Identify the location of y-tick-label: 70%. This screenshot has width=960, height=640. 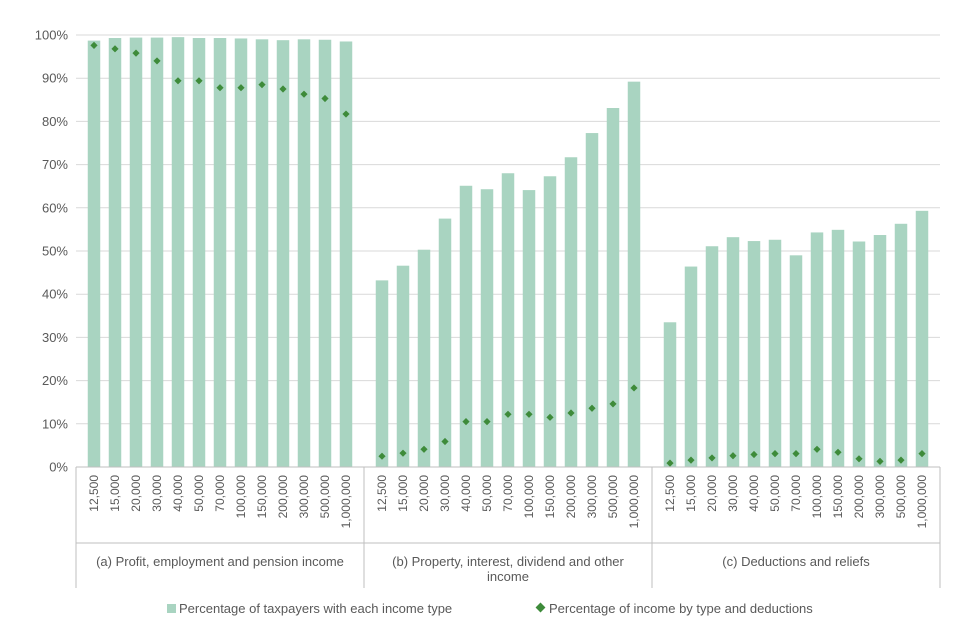
(55, 164).